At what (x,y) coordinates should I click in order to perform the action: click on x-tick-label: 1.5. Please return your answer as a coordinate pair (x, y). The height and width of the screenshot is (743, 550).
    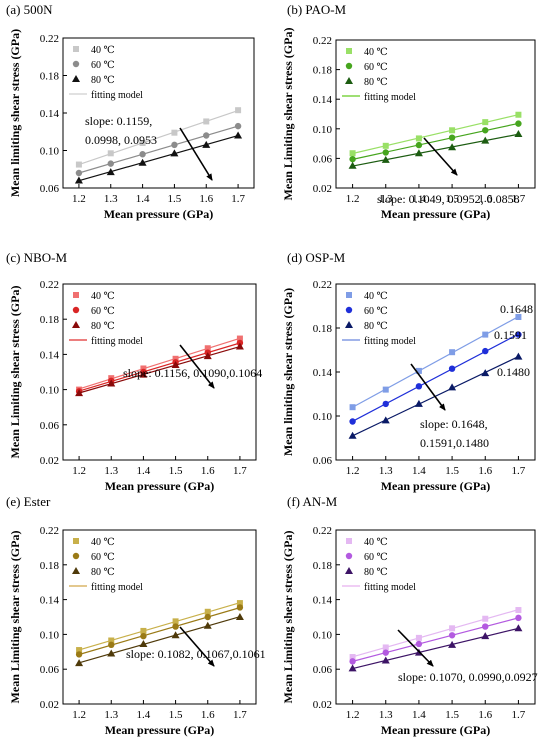
    Looking at the image, I should click on (175, 199).